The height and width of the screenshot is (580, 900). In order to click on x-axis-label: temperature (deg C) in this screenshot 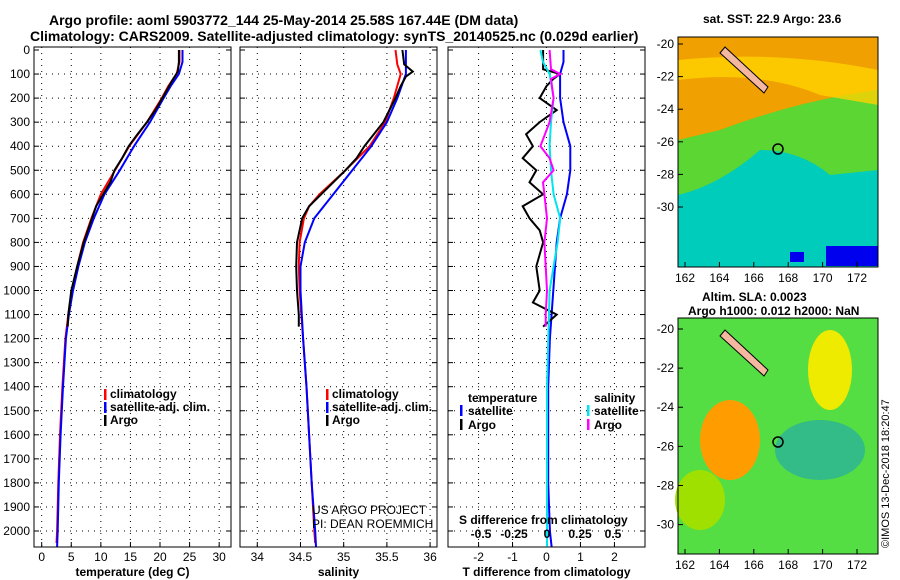, I will do `click(132, 572)`.